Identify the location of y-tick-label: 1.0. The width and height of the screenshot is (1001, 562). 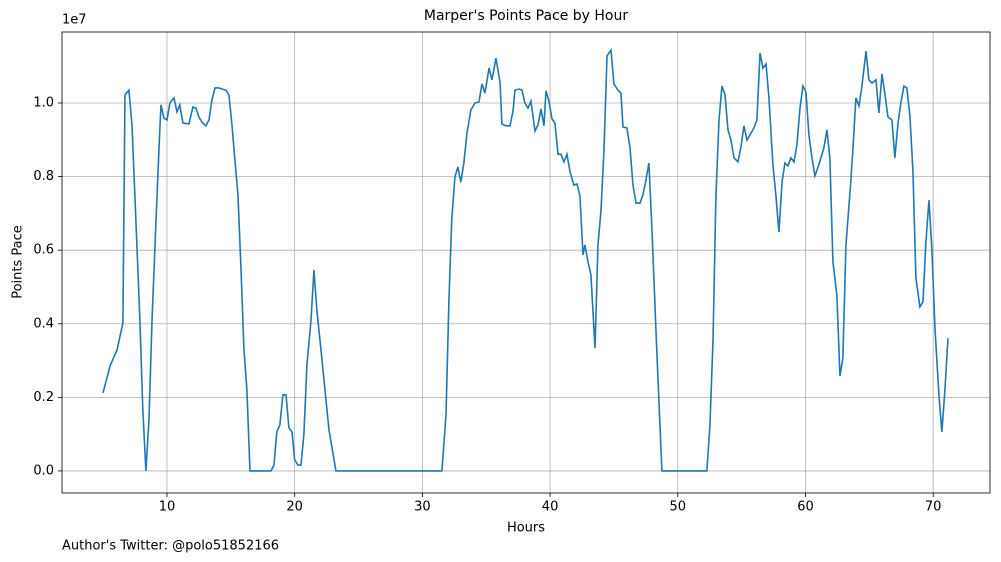
(43, 103).